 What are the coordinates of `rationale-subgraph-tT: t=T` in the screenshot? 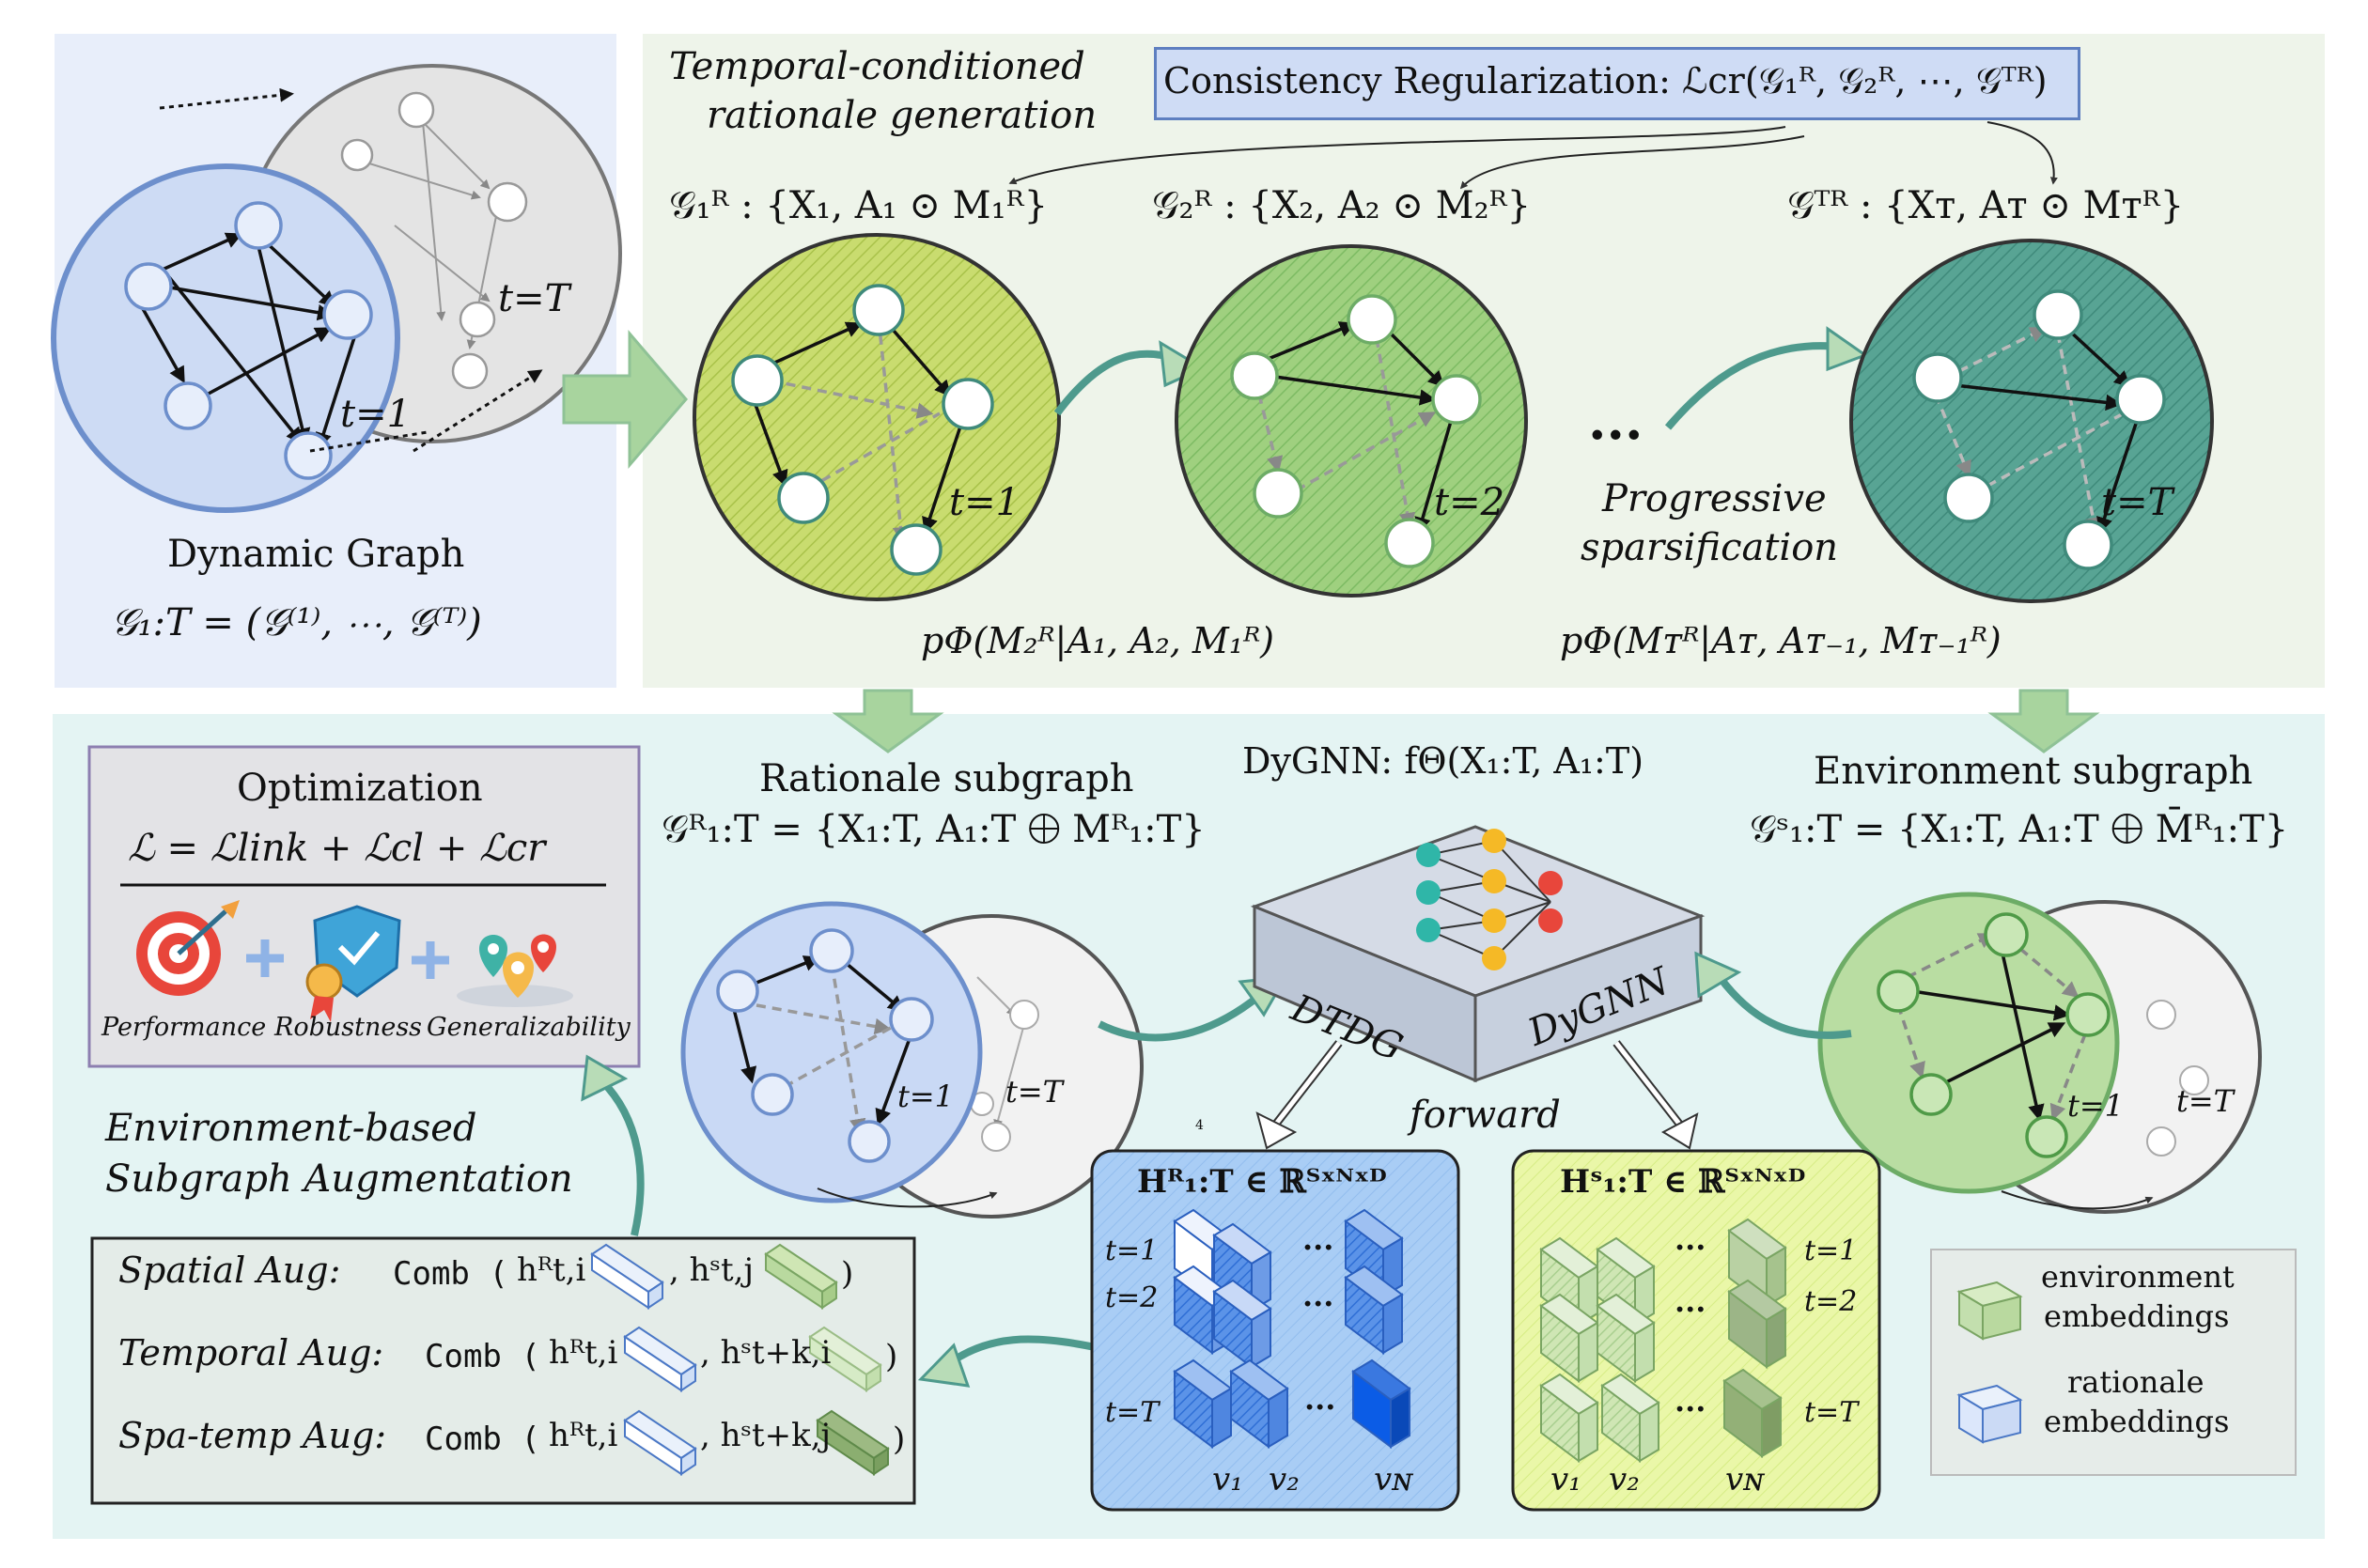 It's located at (1034, 1092).